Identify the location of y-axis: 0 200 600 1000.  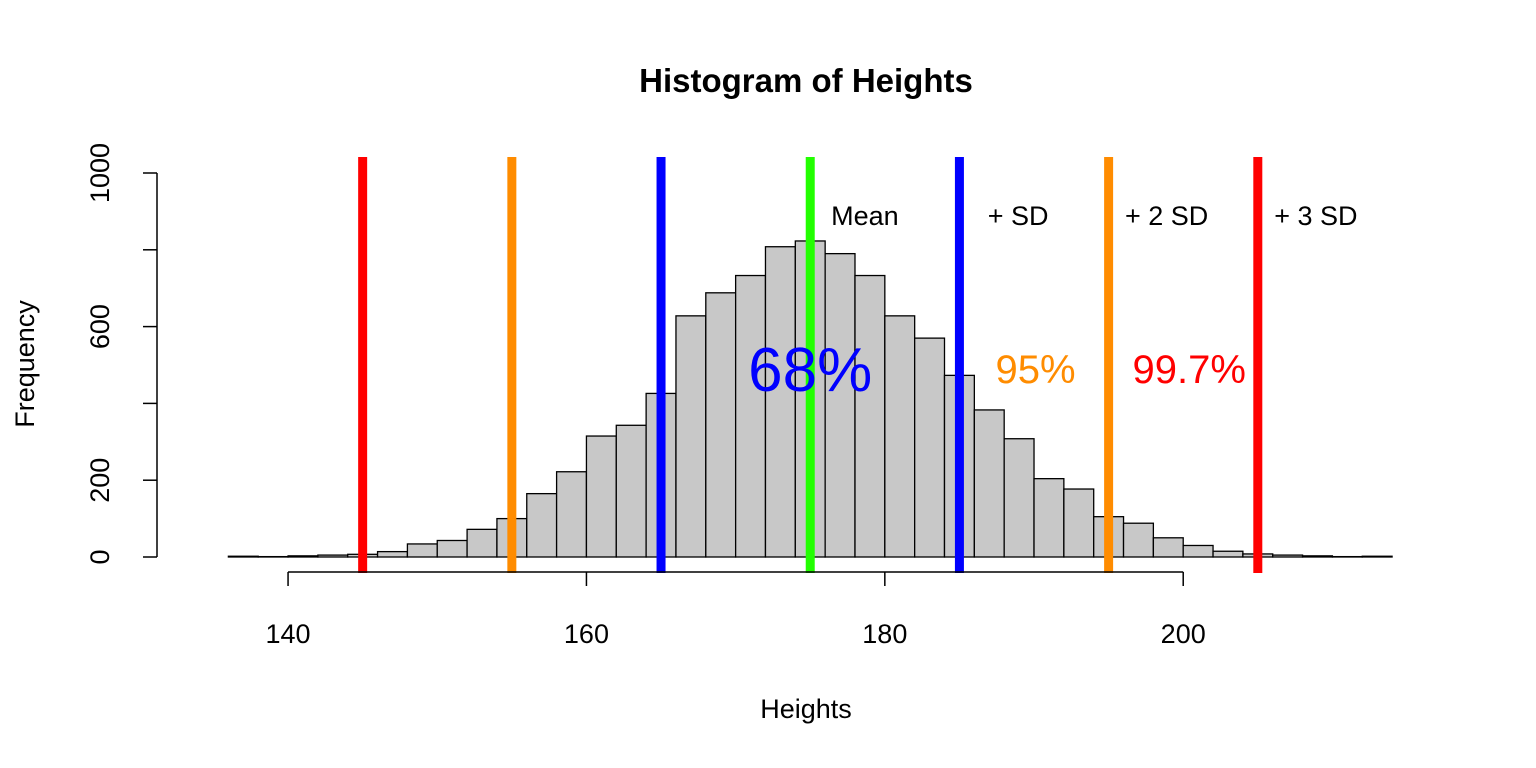
(121, 354).